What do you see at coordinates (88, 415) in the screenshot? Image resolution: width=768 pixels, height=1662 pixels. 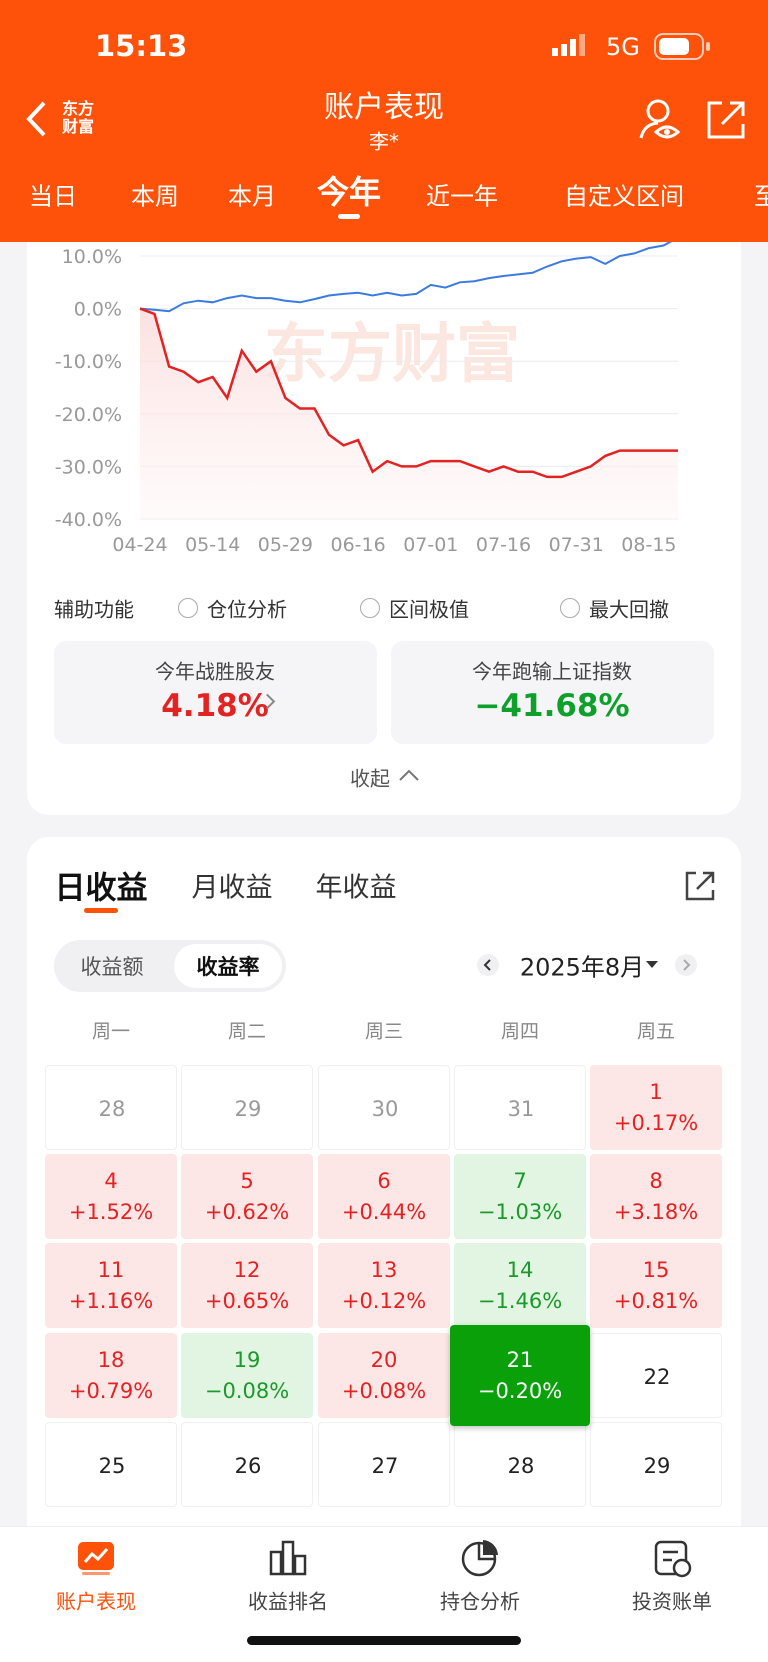 I see `y-tick-label: -20.0%` at bounding box center [88, 415].